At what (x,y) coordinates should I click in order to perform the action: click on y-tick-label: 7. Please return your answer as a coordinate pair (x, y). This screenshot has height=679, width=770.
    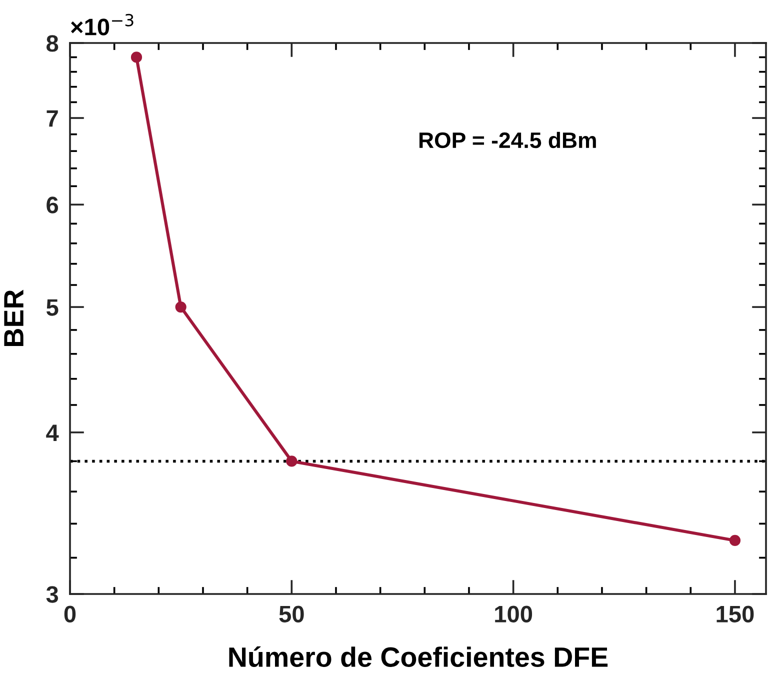
    Looking at the image, I should click on (52, 118).